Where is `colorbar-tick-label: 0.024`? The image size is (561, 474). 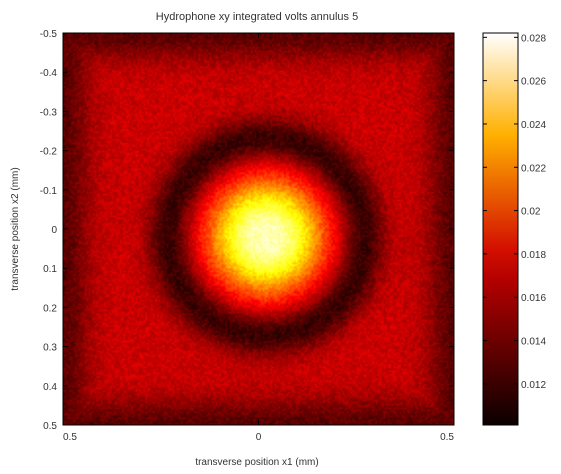 colorbar-tick-label: 0.024 is located at coordinates (533, 125).